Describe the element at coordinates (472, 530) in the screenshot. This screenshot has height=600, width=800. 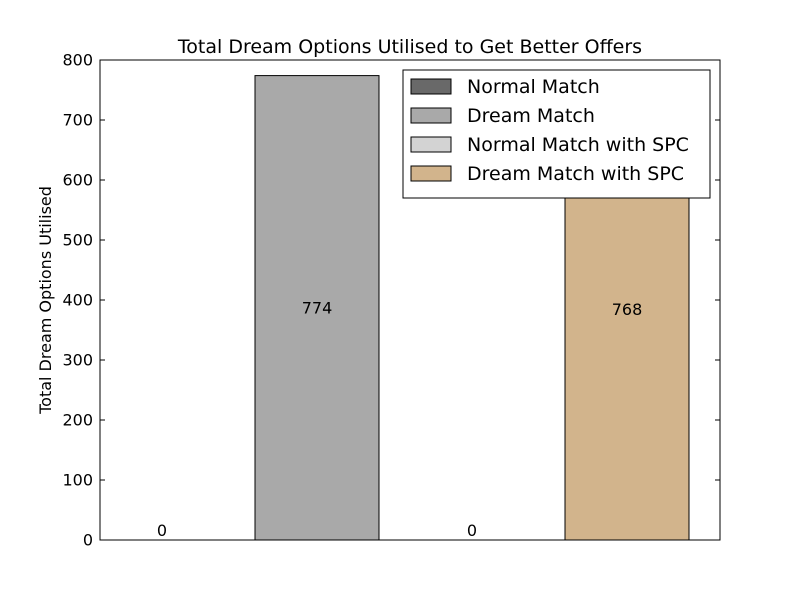
I see `data-label-normal-match-with-spc: 0` at that location.